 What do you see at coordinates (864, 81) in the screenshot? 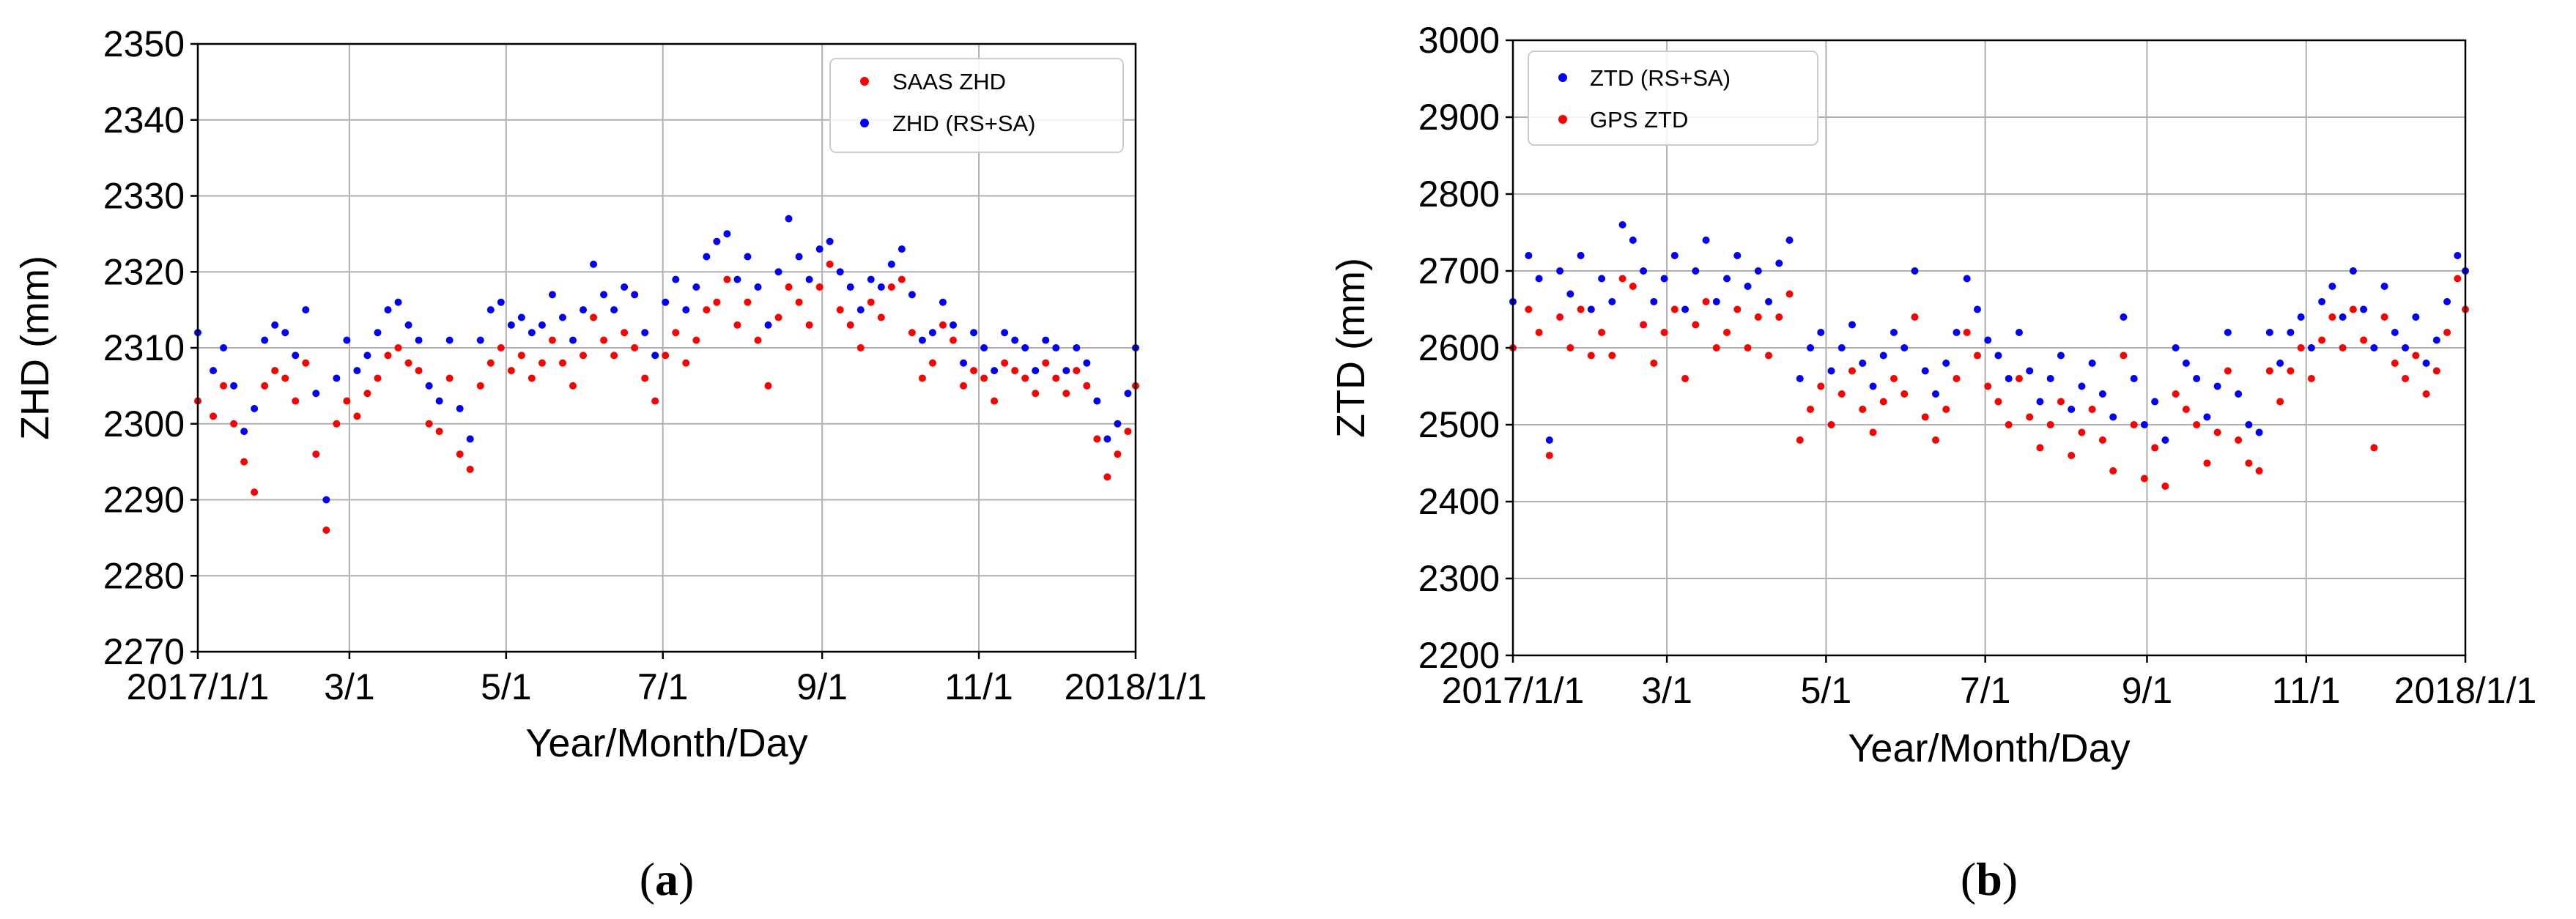
I see `legend-marker-saas-zhd` at bounding box center [864, 81].